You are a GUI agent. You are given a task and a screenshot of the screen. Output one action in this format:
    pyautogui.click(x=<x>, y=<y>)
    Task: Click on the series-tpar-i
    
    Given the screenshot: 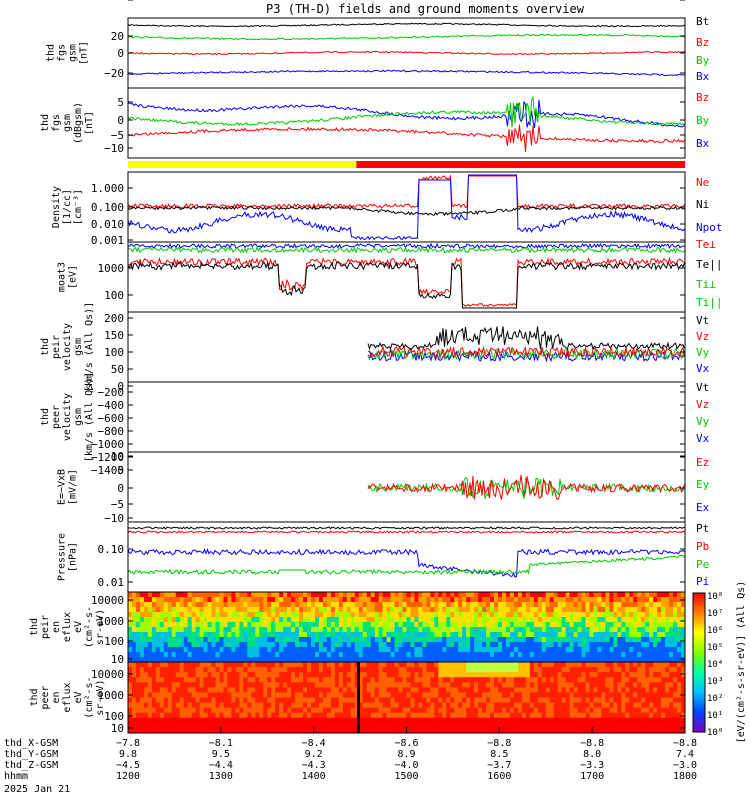 What is the action you would take?
    pyautogui.click(x=406, y=250)
    